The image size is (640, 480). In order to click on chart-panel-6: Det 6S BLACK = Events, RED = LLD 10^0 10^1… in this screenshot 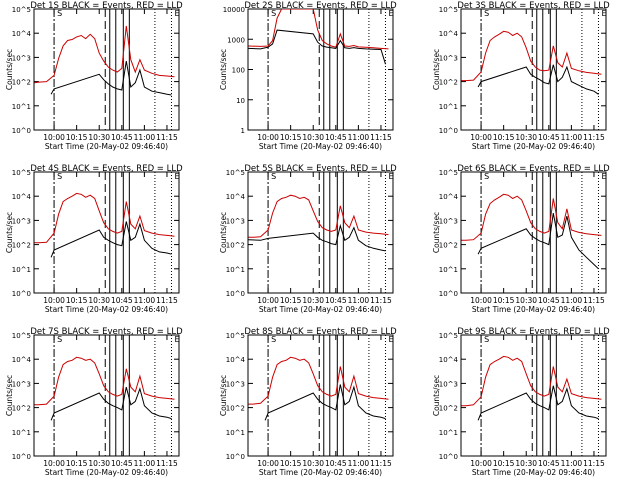, I will do `click(521, 239)`.